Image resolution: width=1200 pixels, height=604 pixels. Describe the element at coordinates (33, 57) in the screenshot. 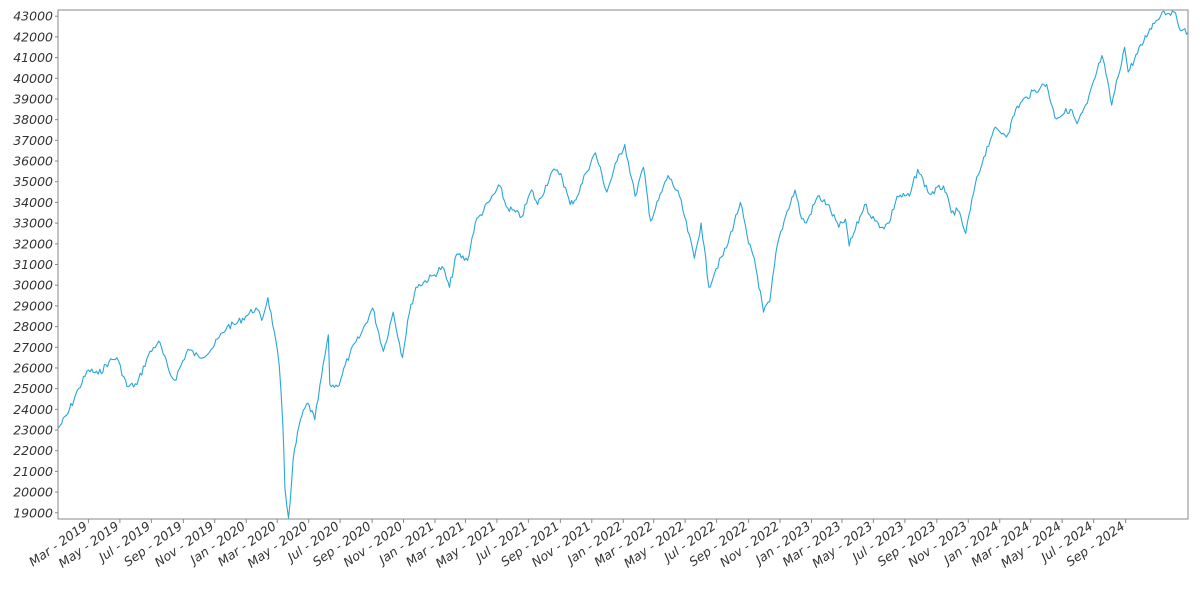

I see `y-tick-label: 41000` at that location.